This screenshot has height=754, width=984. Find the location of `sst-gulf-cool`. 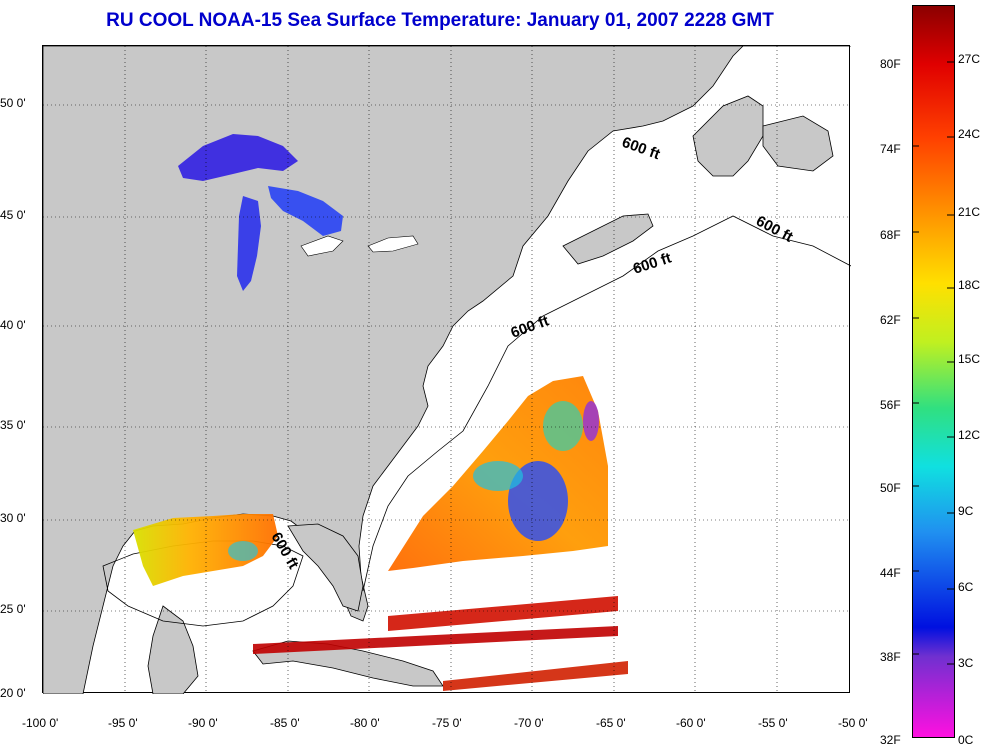

sst-gulf-cool is located at coordinates (243, 551).